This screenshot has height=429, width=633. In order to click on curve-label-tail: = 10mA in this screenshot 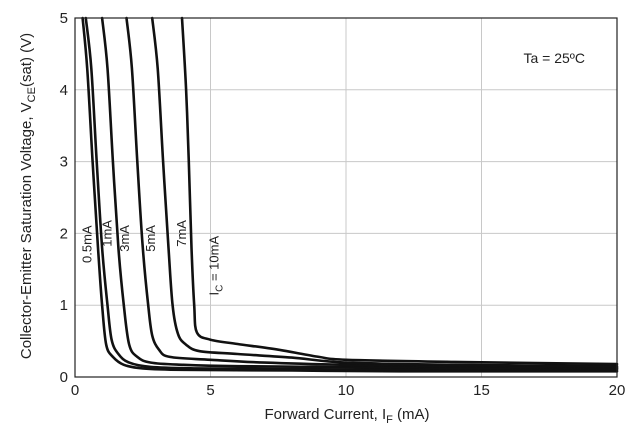, I will do `click(214, 260)`.